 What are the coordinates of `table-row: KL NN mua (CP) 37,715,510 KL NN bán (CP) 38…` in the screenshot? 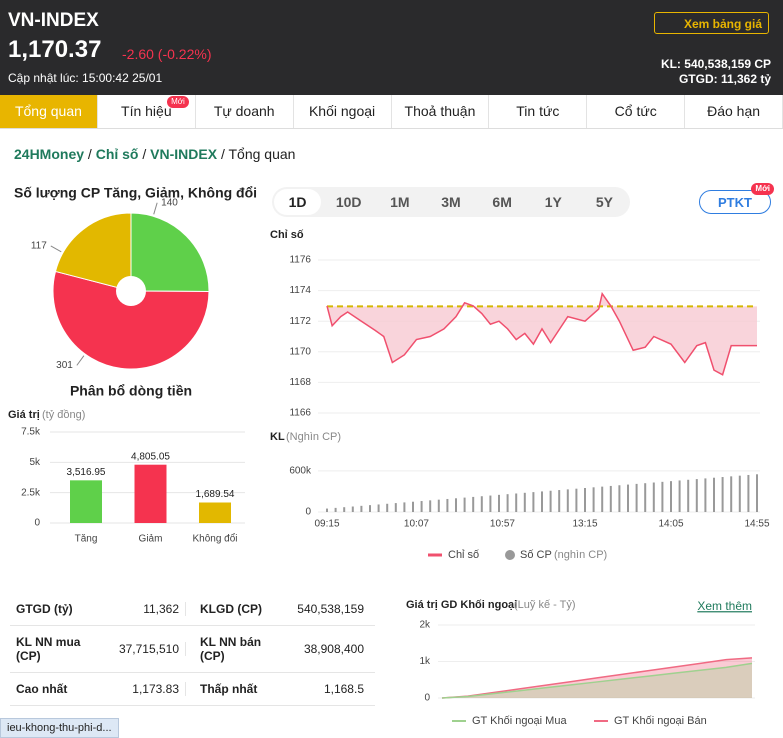 It's located at (192, 649).